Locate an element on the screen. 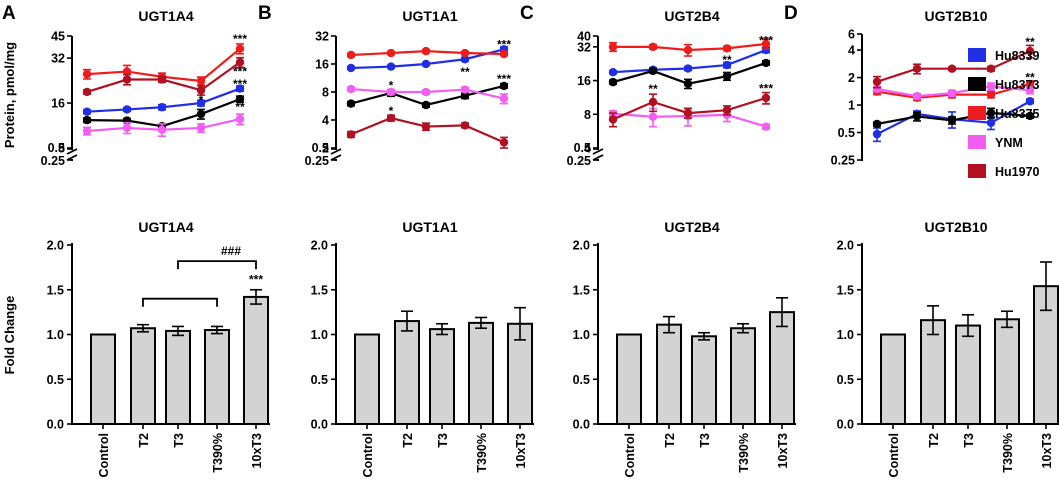 The width and height of the screenshot is (1059, 492). x-tick-label: T2 is located at coordinates (408, 440).